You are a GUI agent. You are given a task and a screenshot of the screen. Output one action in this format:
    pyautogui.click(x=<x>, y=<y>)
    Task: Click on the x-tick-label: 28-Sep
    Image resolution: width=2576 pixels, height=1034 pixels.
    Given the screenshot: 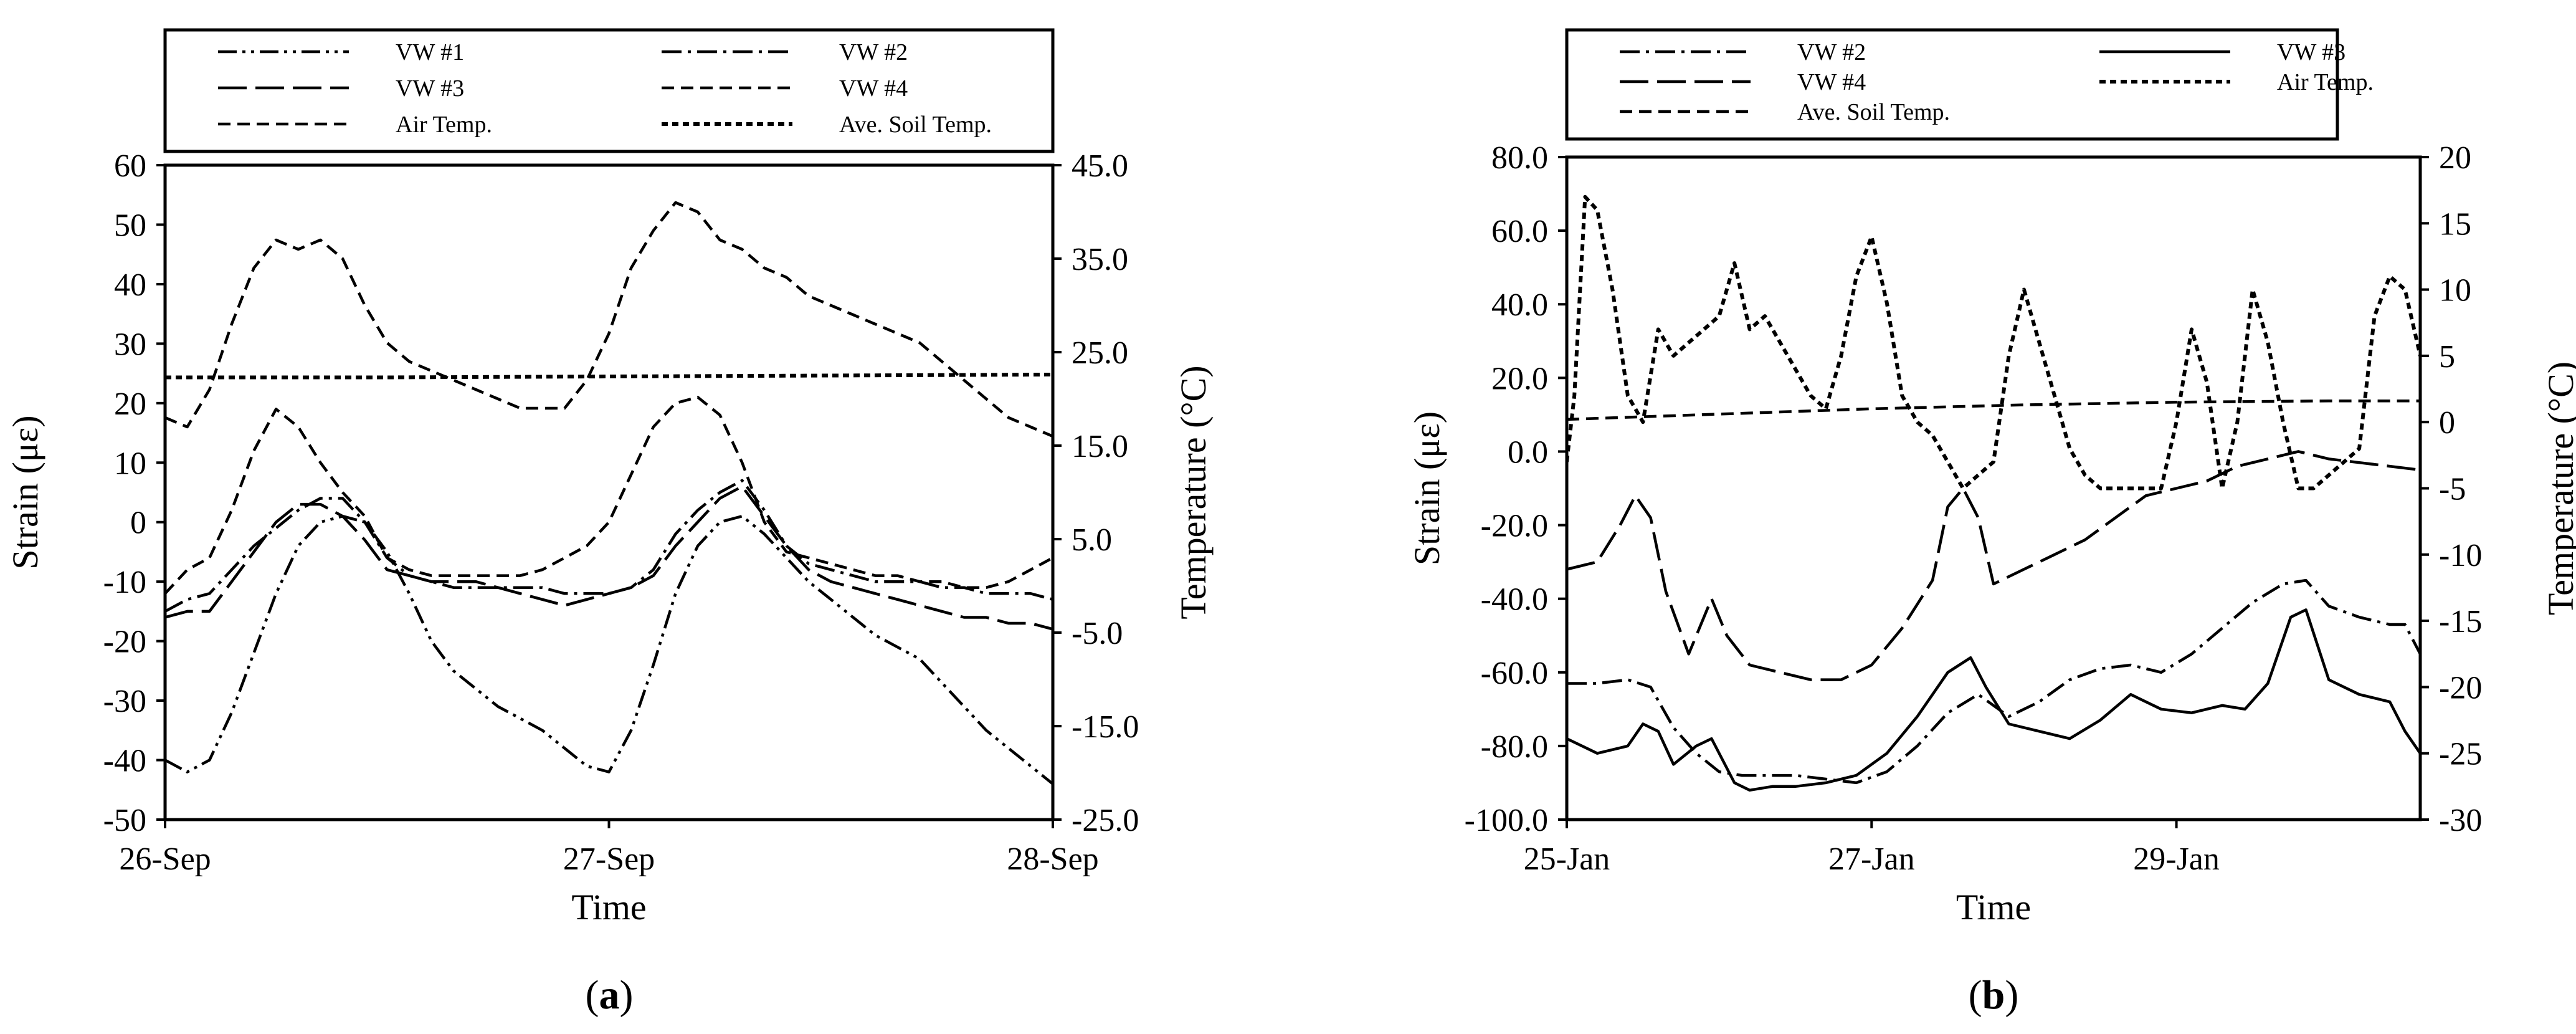 What is the action you would take?
    pyautogui.click(x=1052, y=859)
    